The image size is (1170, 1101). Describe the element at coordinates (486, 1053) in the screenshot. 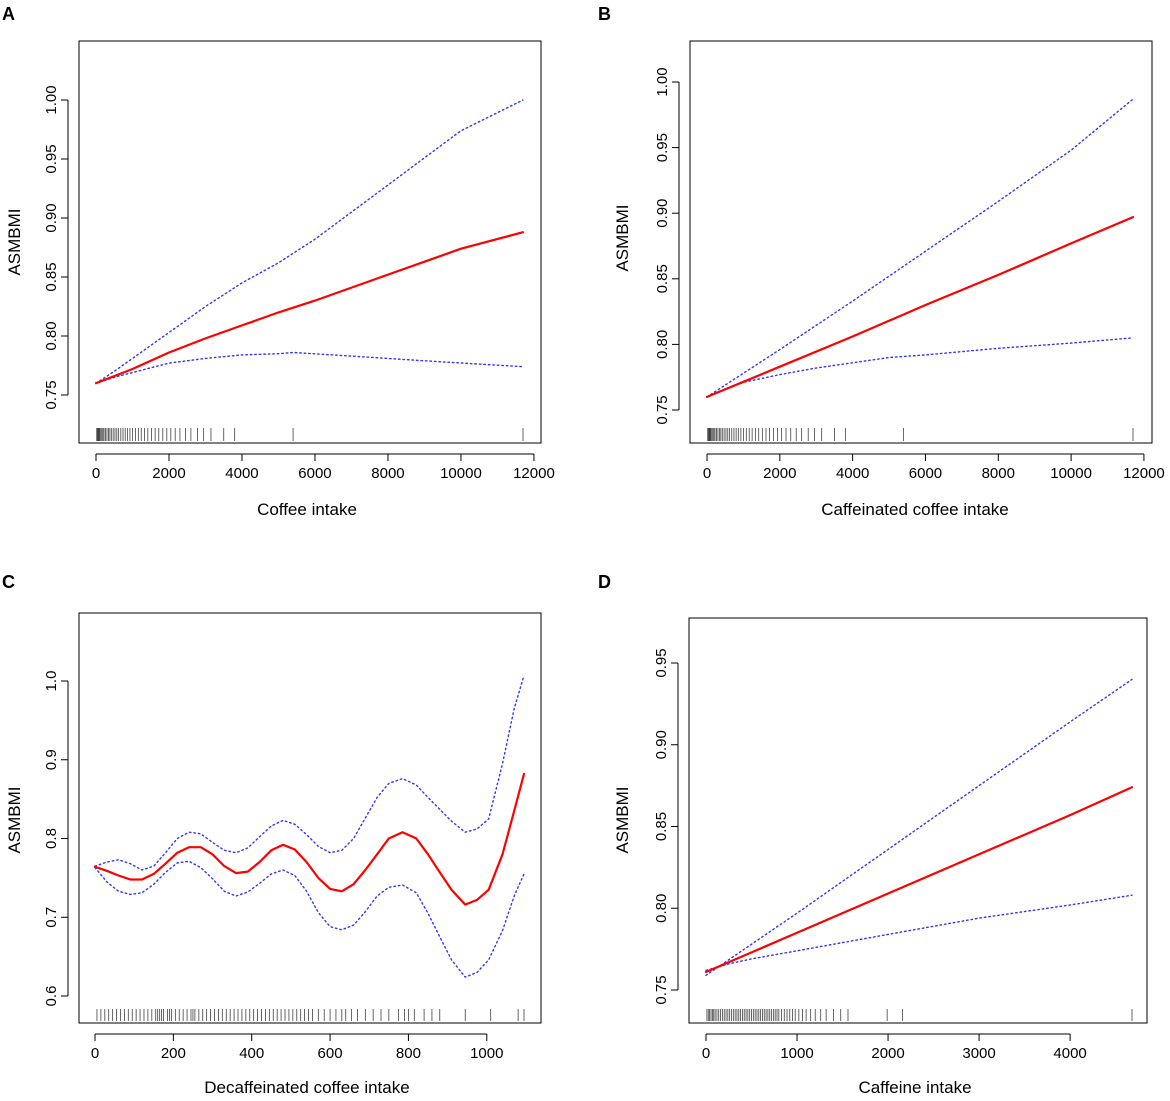

I see `panel-c-x-tick-label: 1000` at that location.